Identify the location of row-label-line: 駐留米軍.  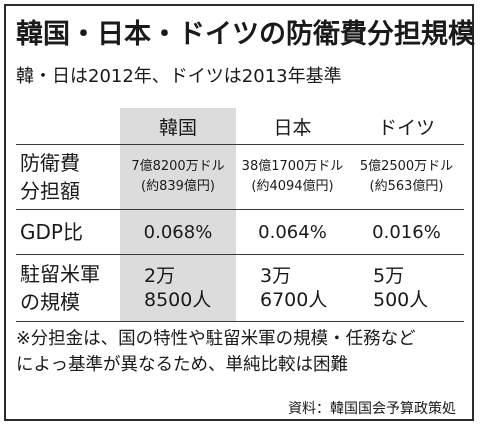
(60, 274).